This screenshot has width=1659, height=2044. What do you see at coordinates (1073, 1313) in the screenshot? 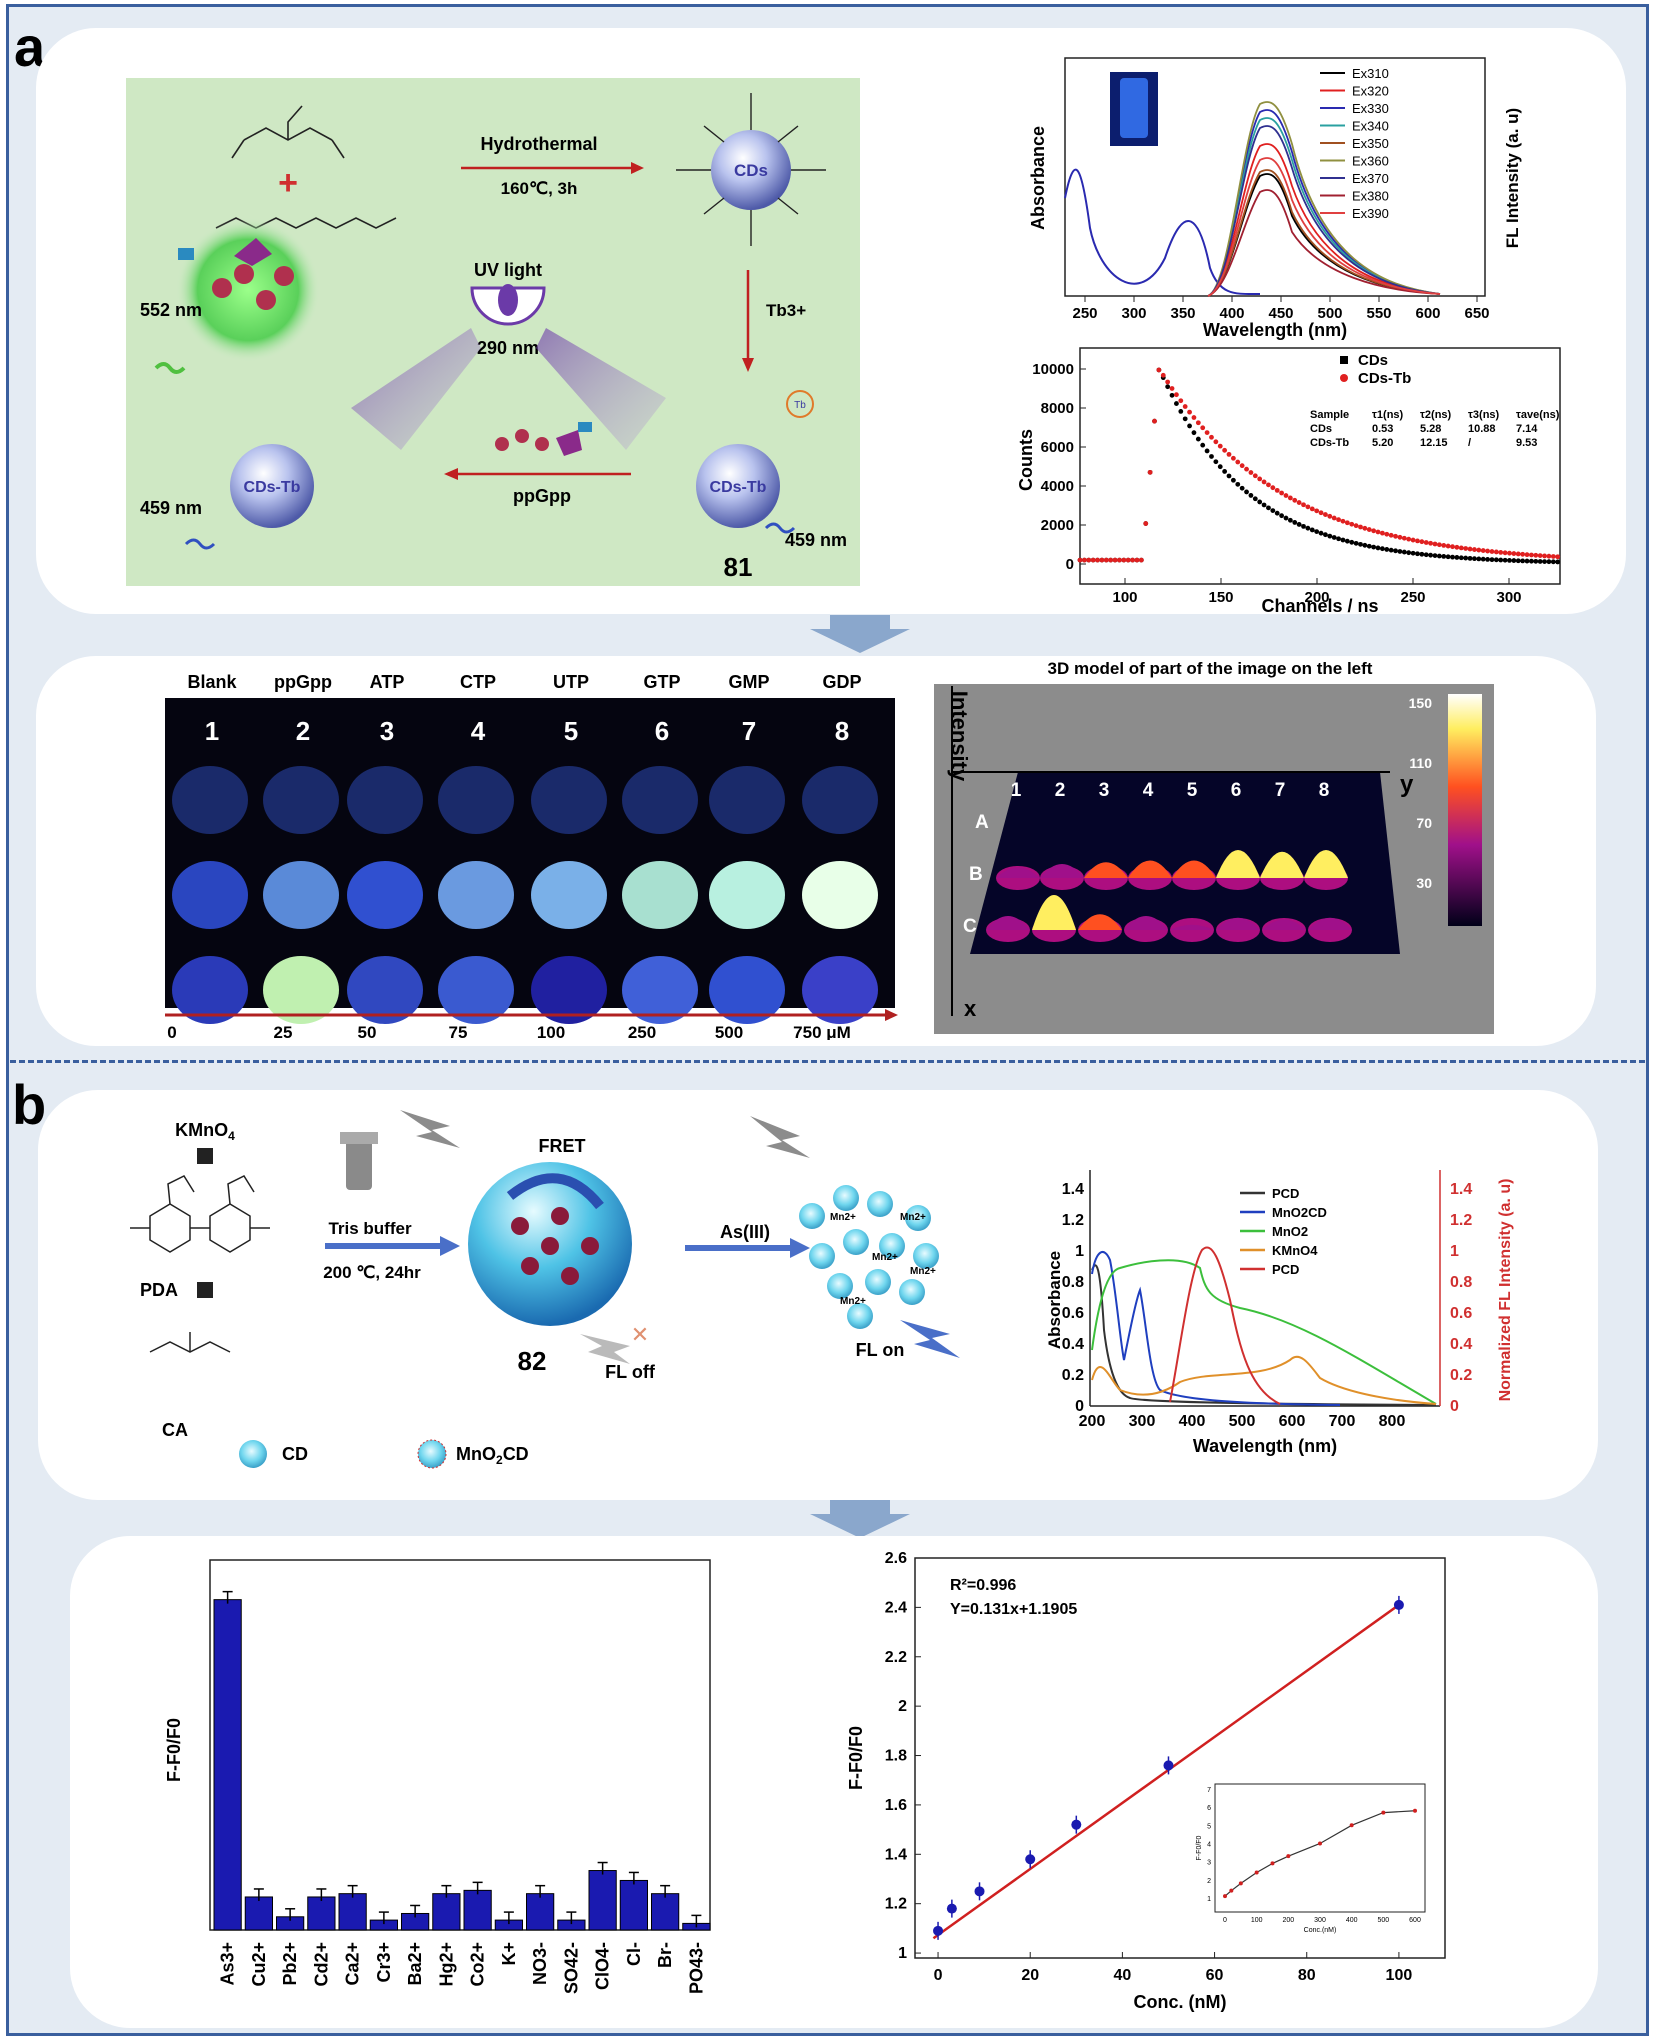
I see `spectra-ytick-left: 0.6` at bounding box center [1073, 1313].